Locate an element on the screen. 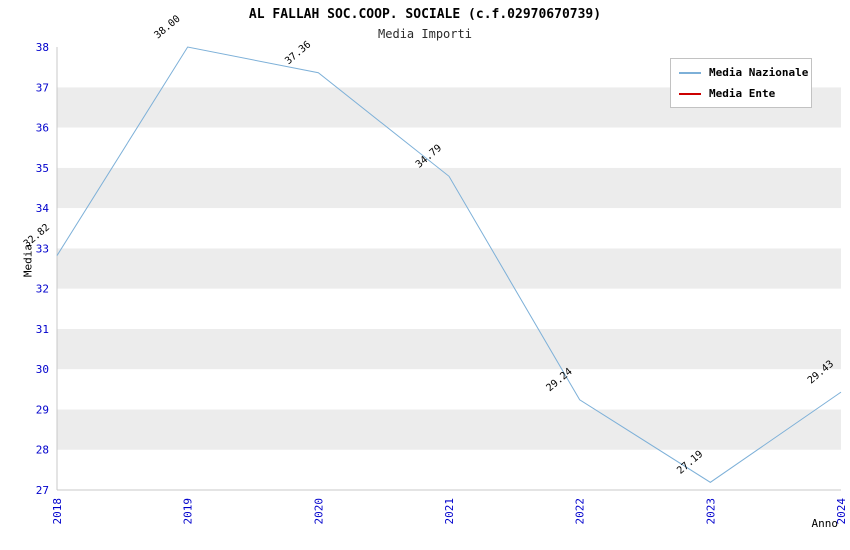 This screenshot has width=850, height=550. y-tick-label: 35 is located at coordinates (42, 168).